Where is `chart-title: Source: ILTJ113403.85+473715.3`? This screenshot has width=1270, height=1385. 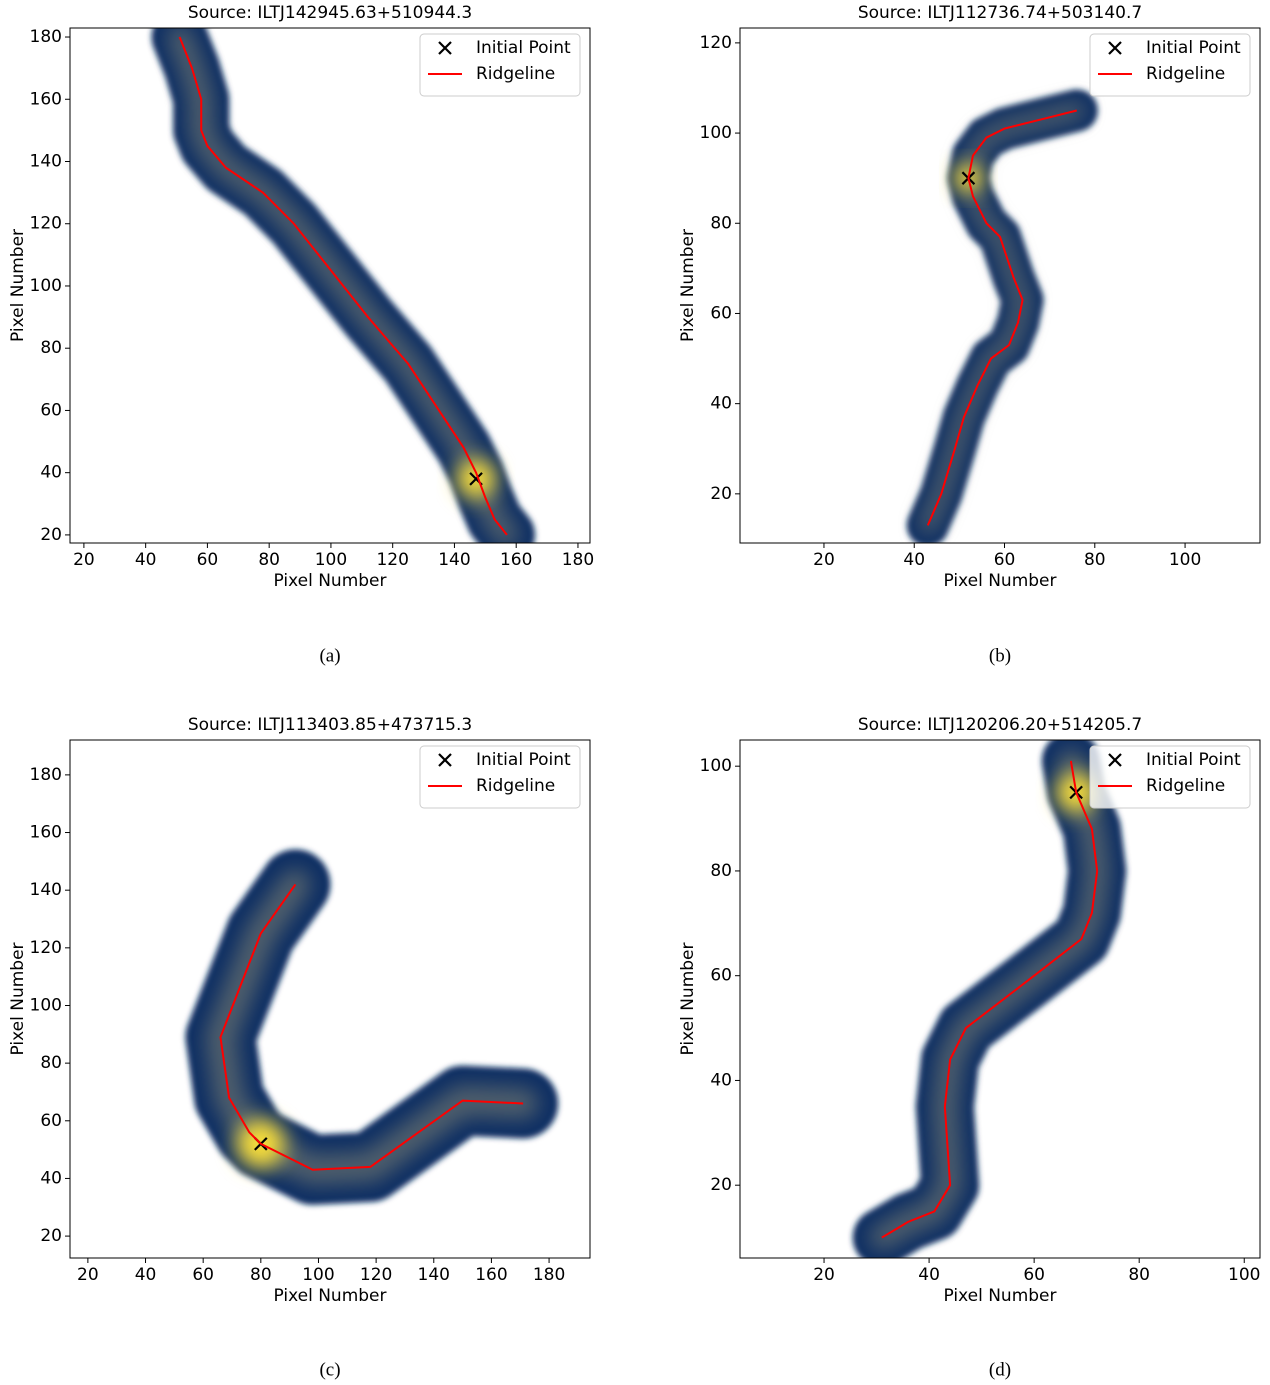 chart-title: Source: ILTJ113403.85+473715.3 is located at coordinates (330, 725).